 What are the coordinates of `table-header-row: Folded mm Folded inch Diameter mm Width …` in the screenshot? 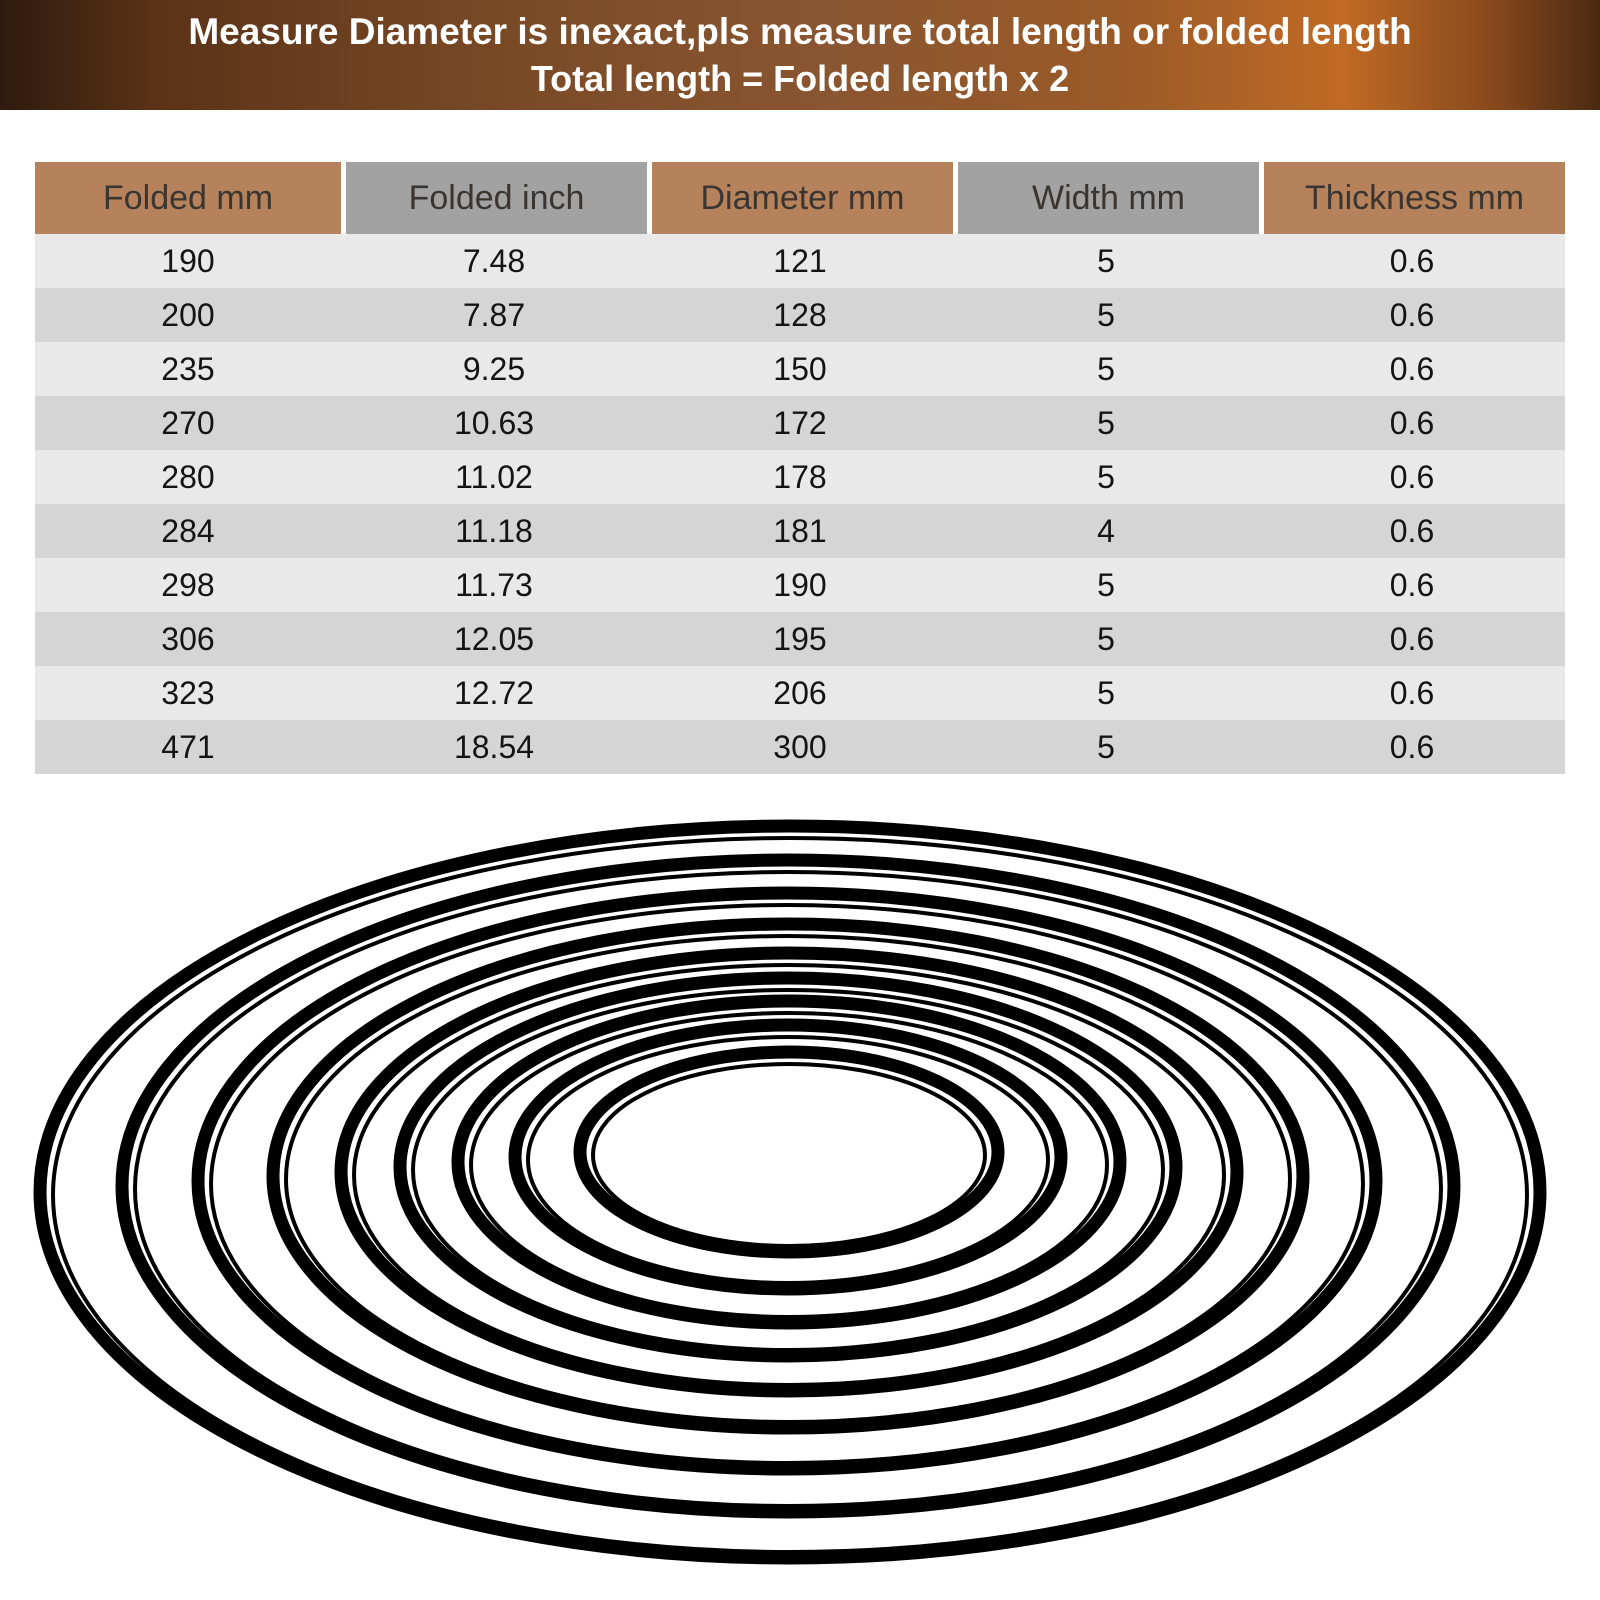 It's located at (800, 198).